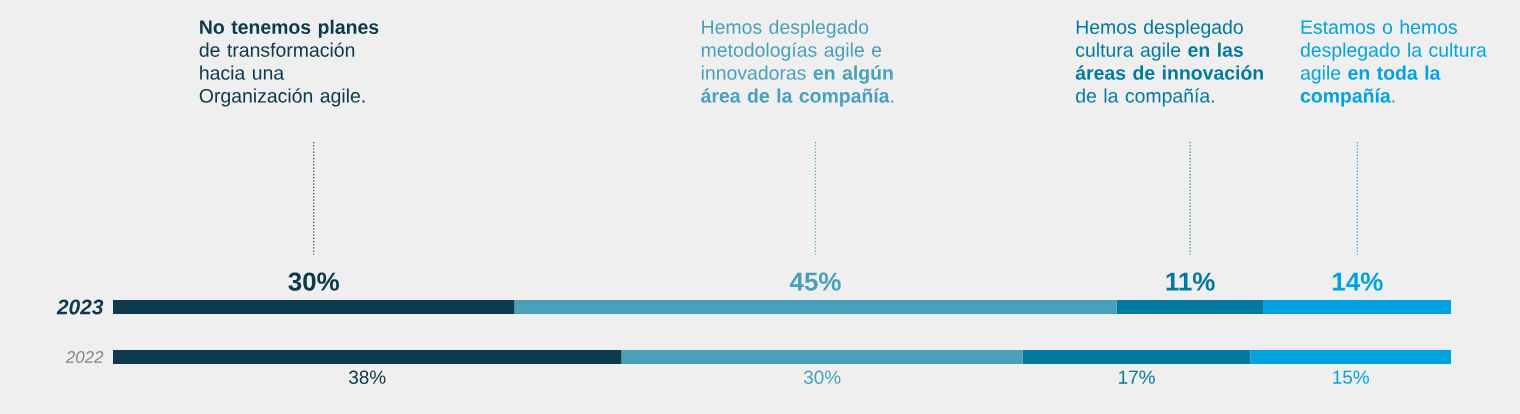 The image size is (1520, 414). I want to click on text: Hemos desplegado cultura agile en las áreas de innovación de la compañía., so click(1169, 63).